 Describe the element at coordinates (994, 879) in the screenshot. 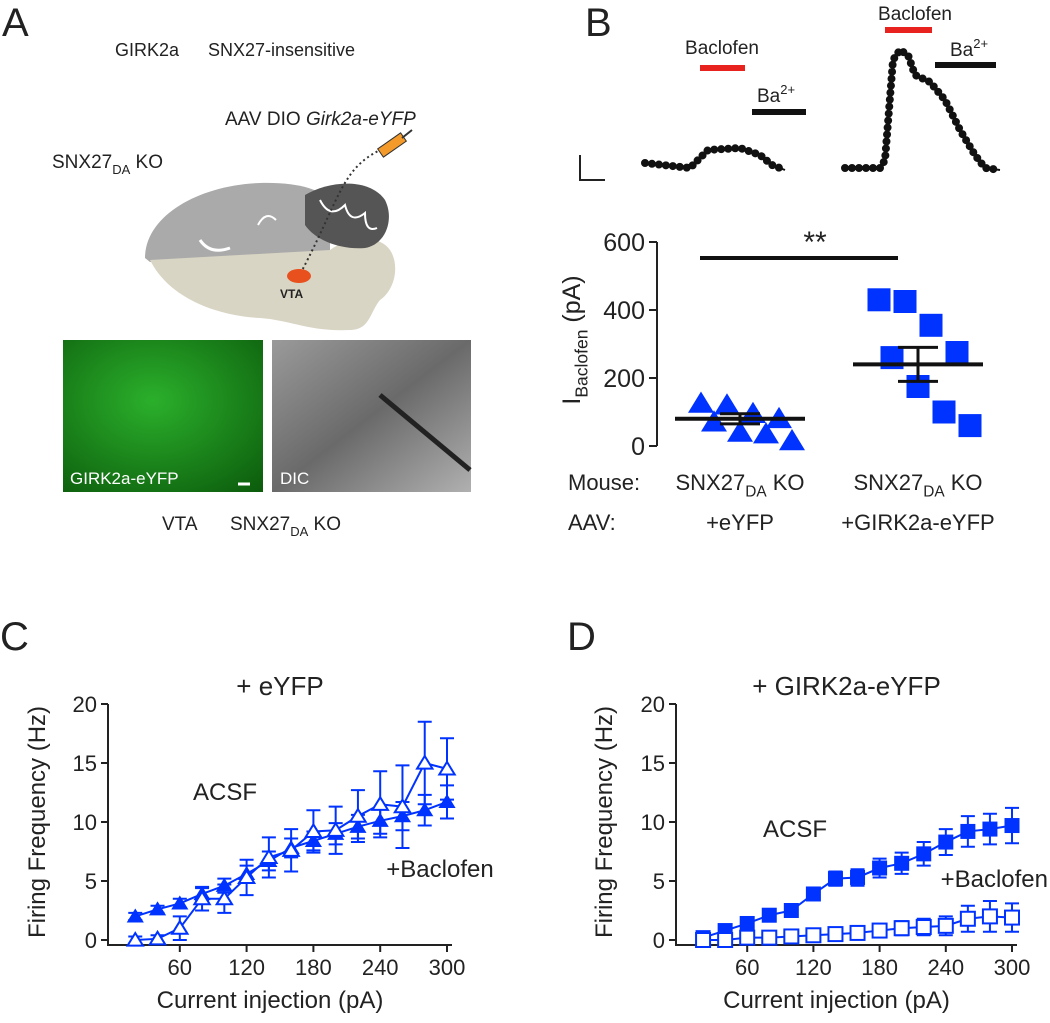

I see `annotation: +Baclofen` at that location.